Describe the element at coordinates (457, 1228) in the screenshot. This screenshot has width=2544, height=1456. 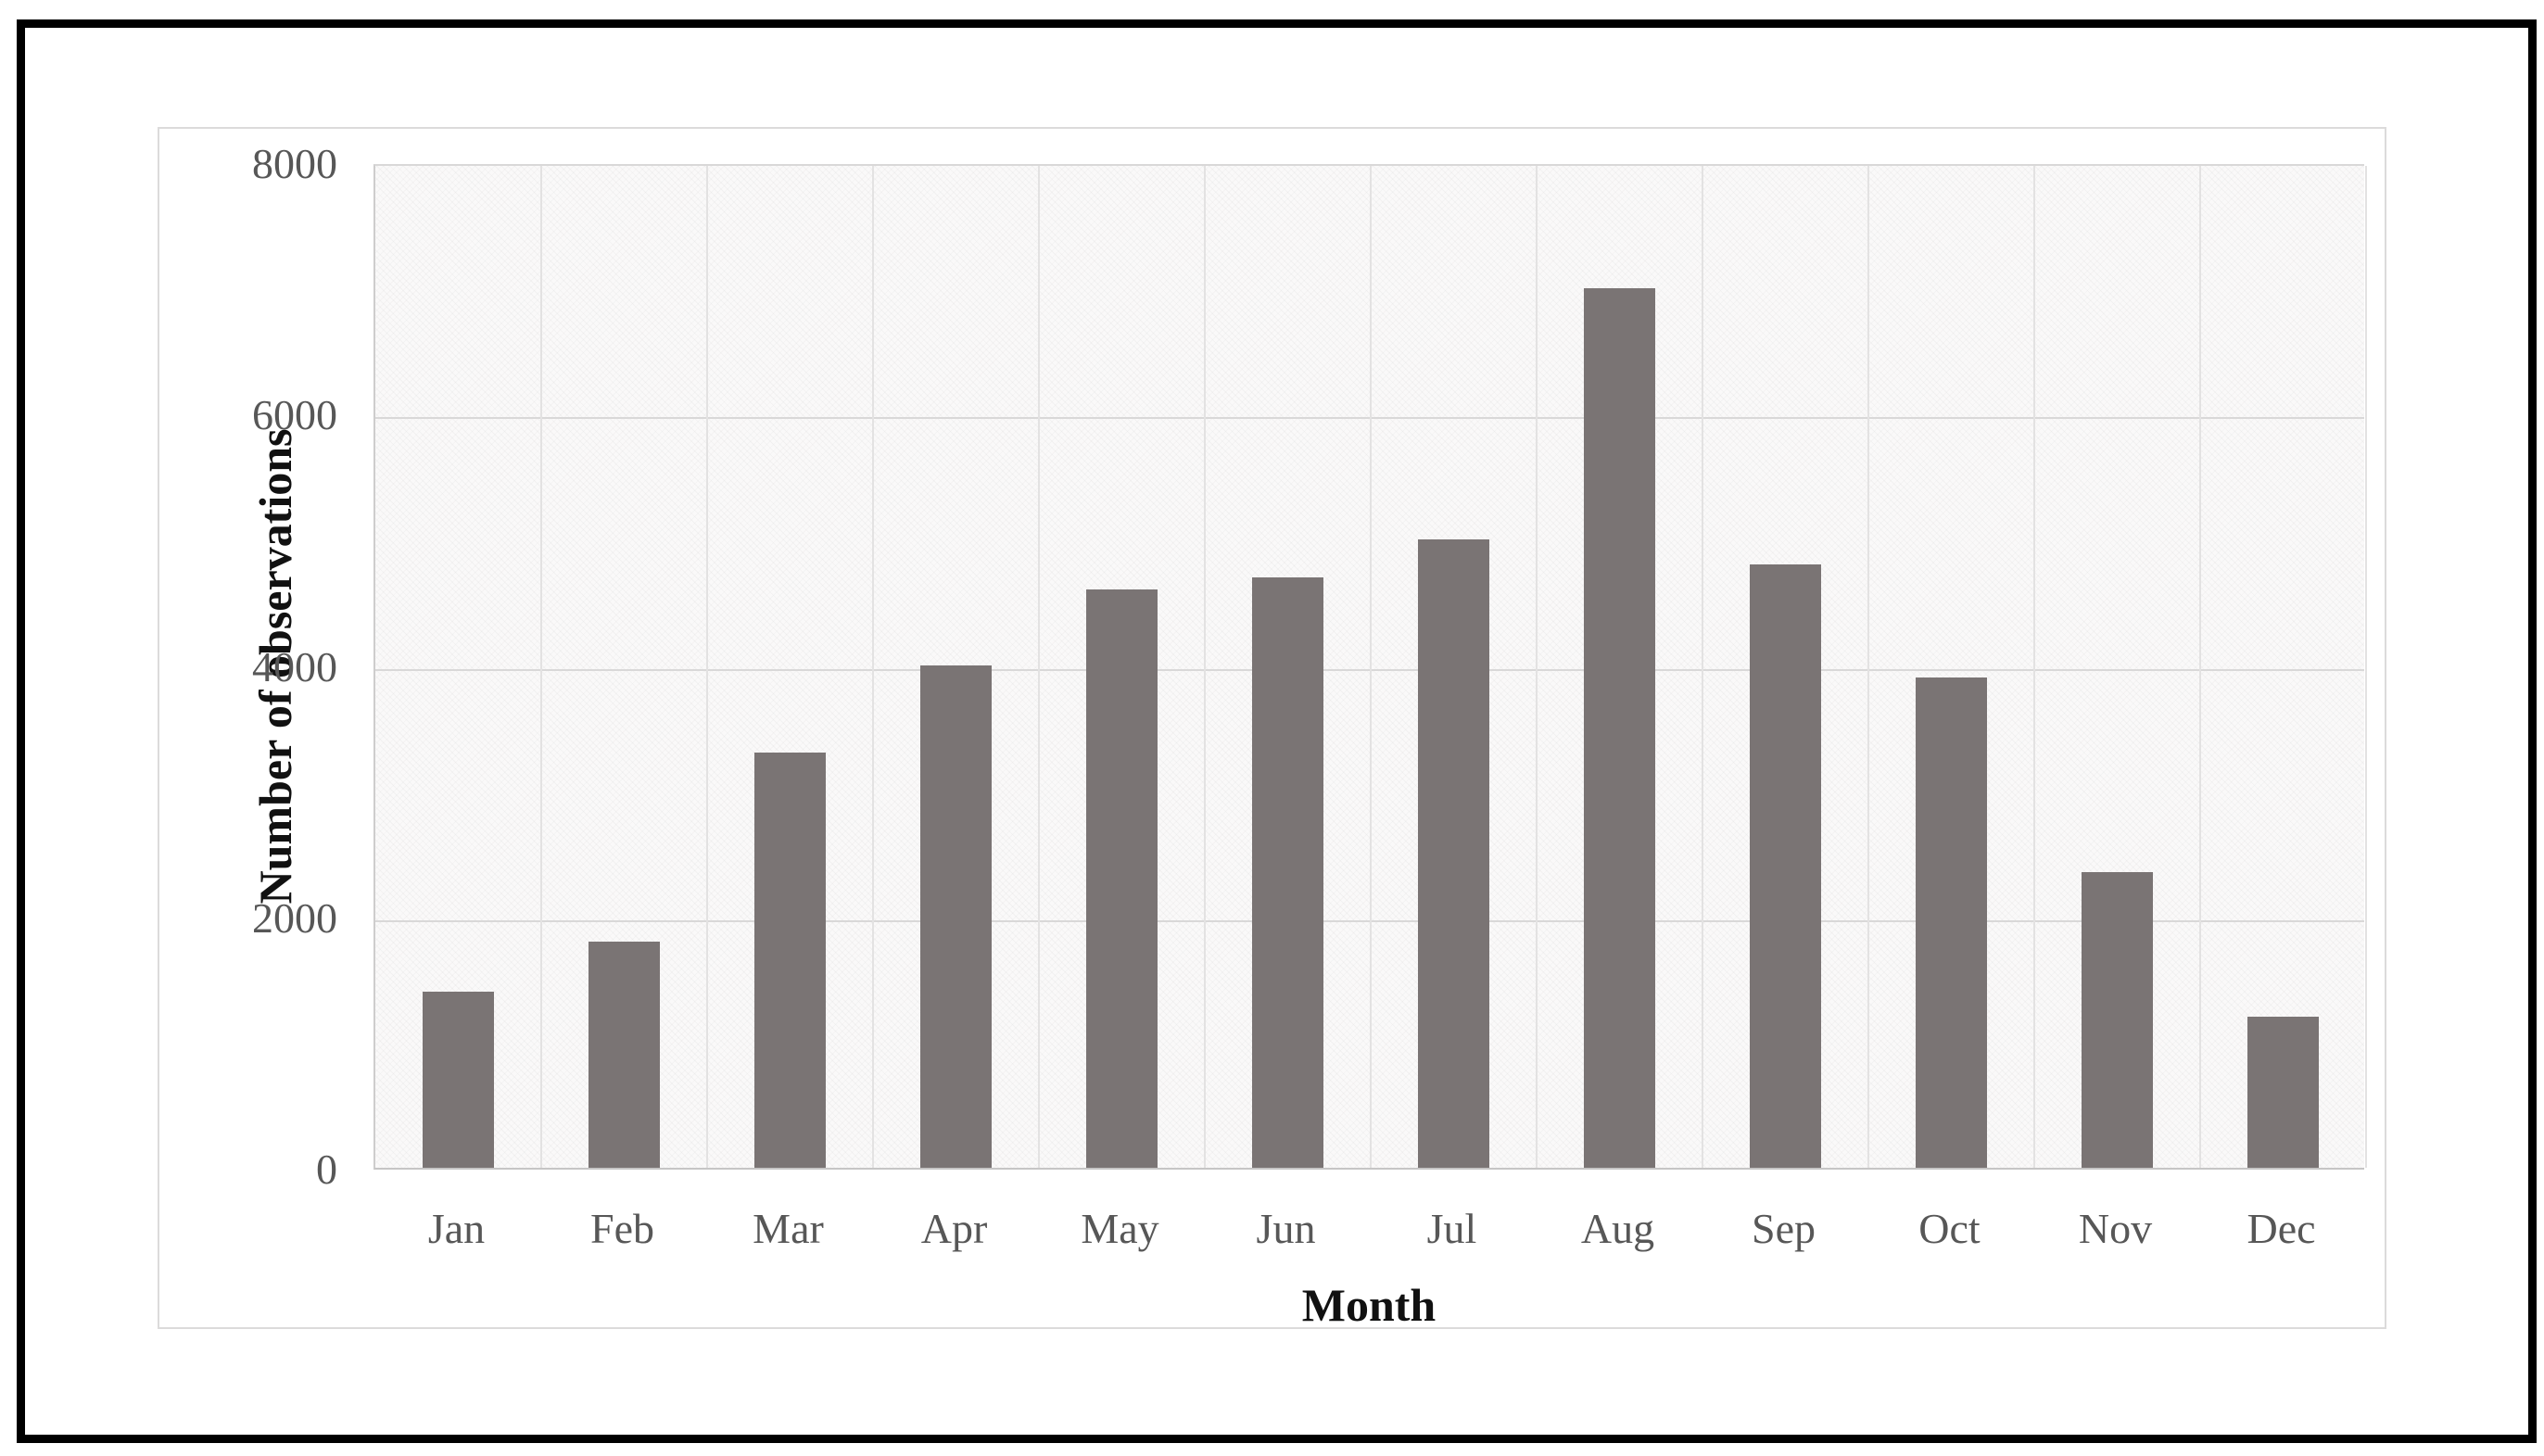
I see `x-tick-label-jan: Jan` at that location.